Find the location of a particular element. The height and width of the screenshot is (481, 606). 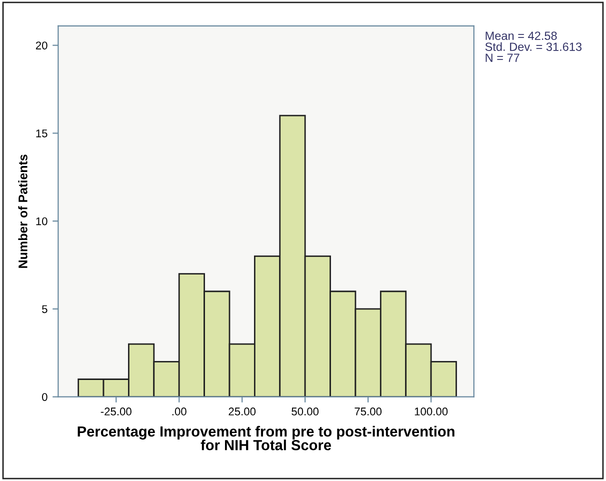

y-tick-label: 15 is located at coordinates (42, 134).